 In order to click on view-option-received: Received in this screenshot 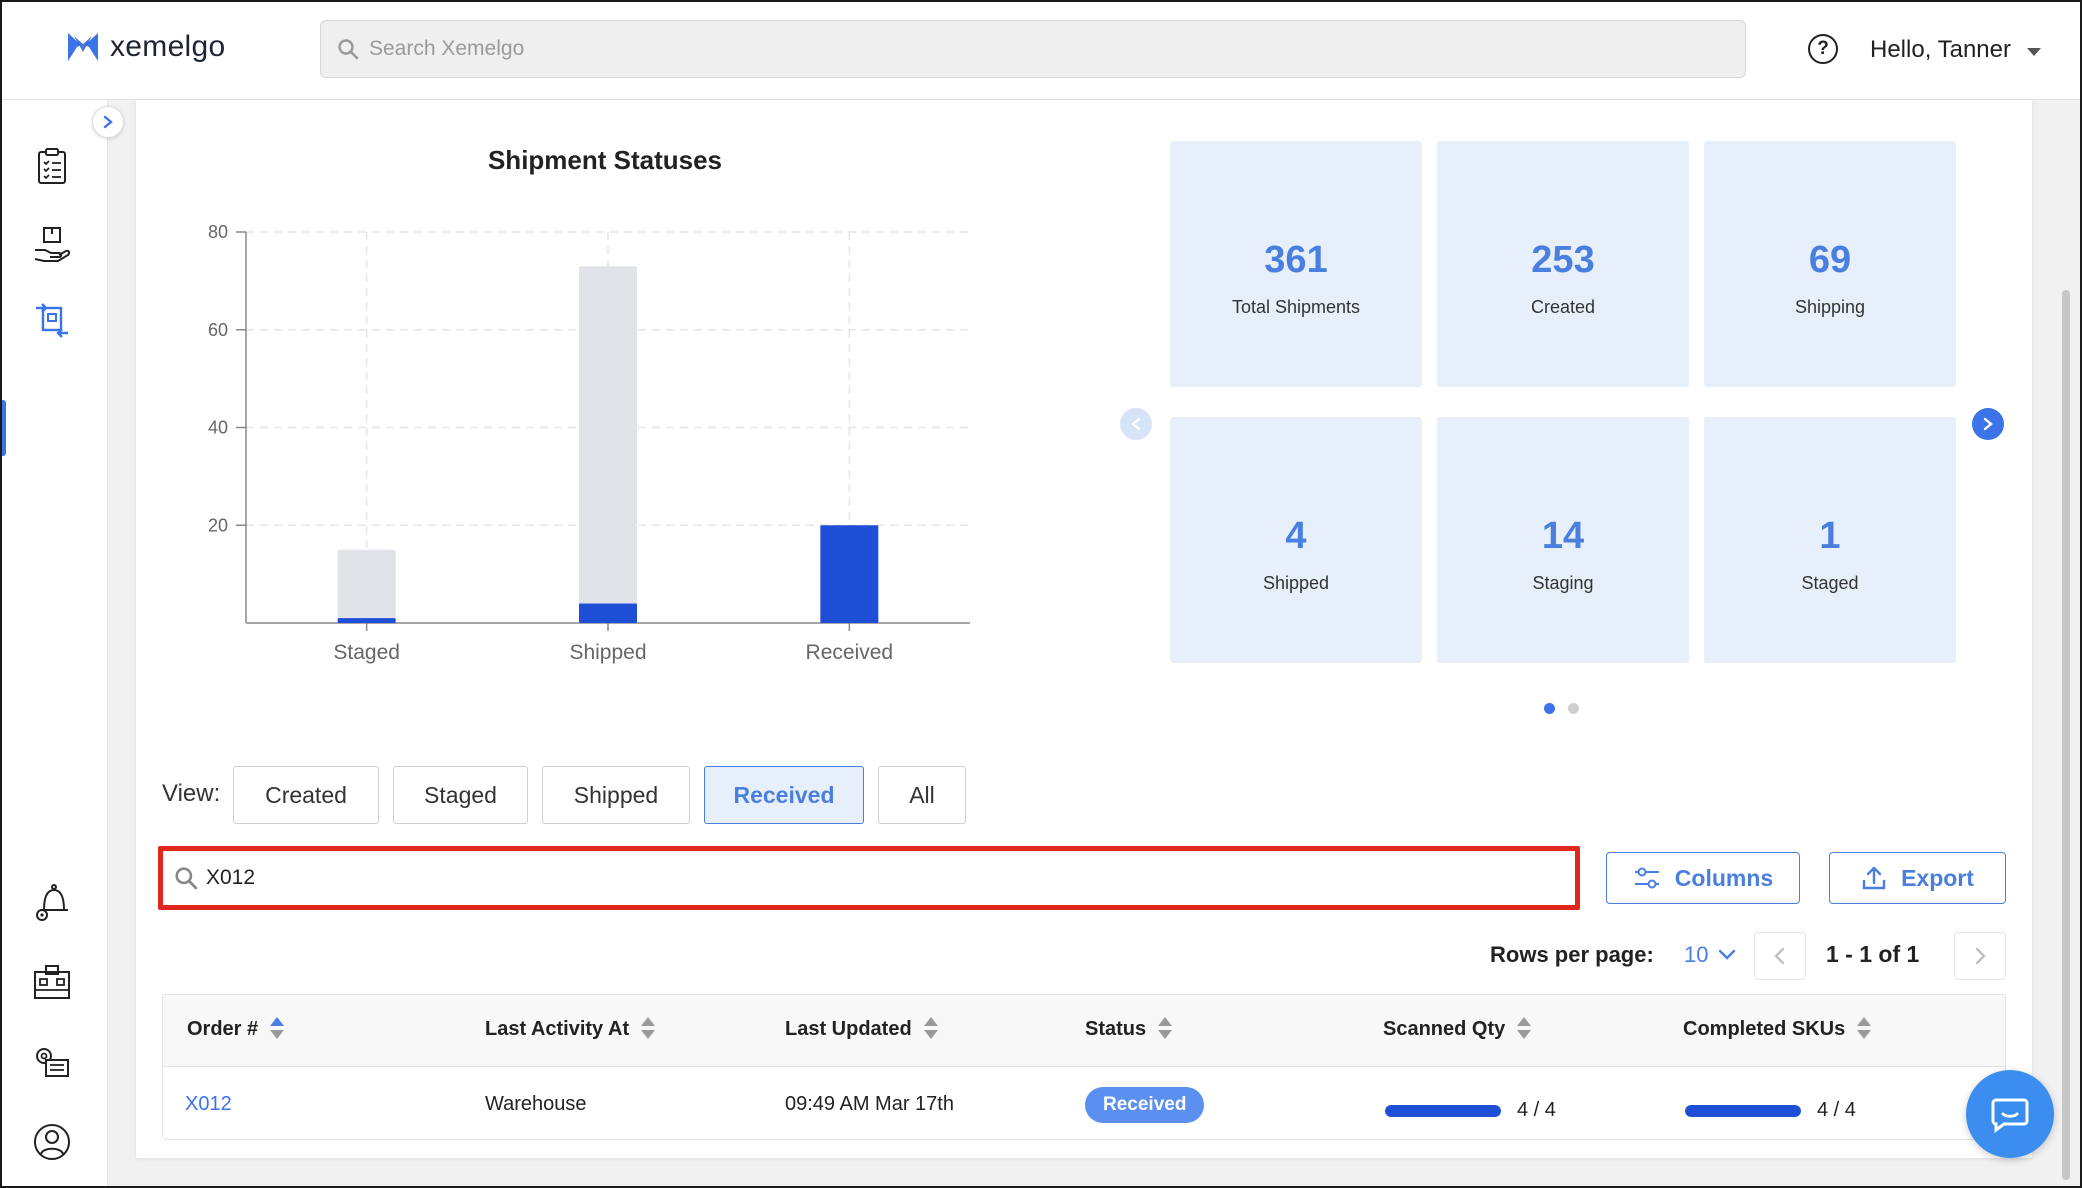, I will do `click(784, 795)`.